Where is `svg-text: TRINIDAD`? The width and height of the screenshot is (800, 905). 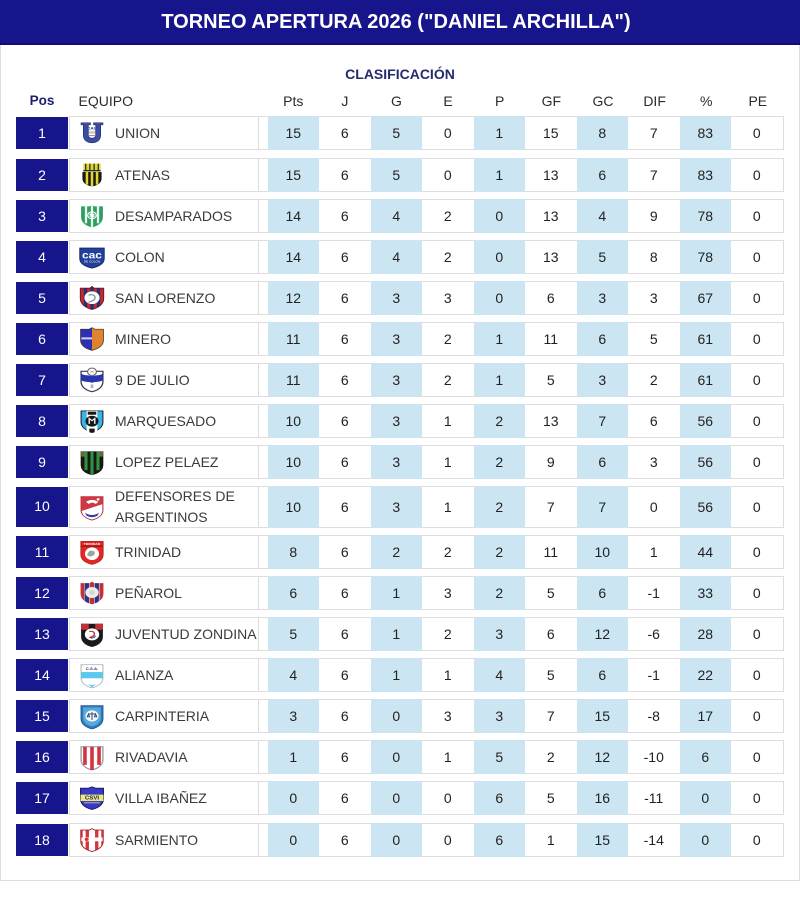
svg-text: TRINIDAD is located at coordinates (91, 544).